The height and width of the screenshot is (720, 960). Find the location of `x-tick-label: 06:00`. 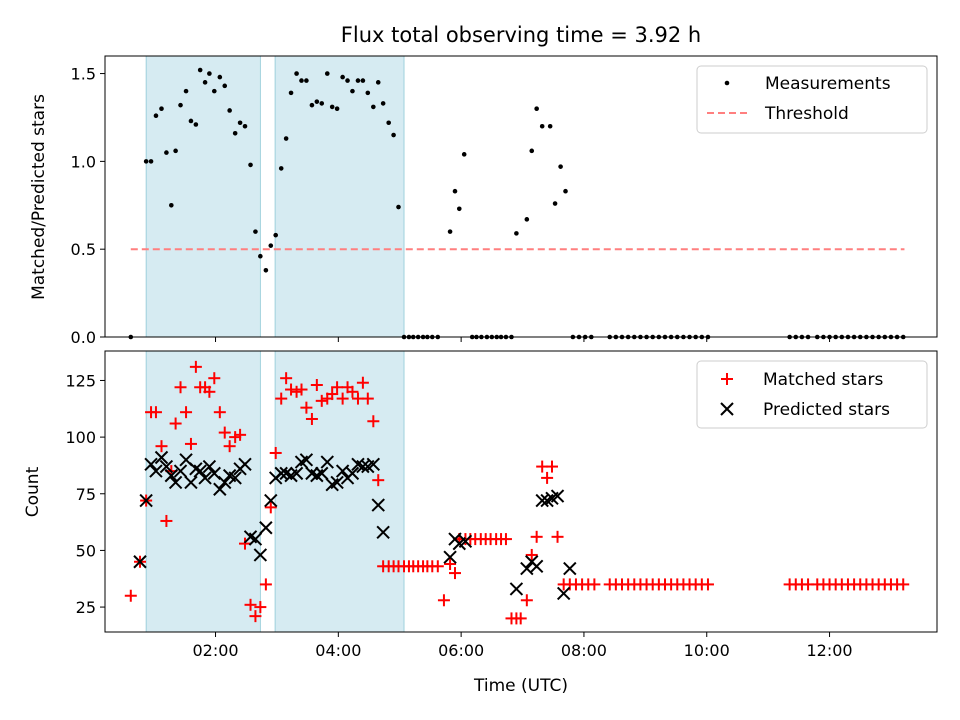

x-tick-label: 06:00 is located at coordinates (461, 650).